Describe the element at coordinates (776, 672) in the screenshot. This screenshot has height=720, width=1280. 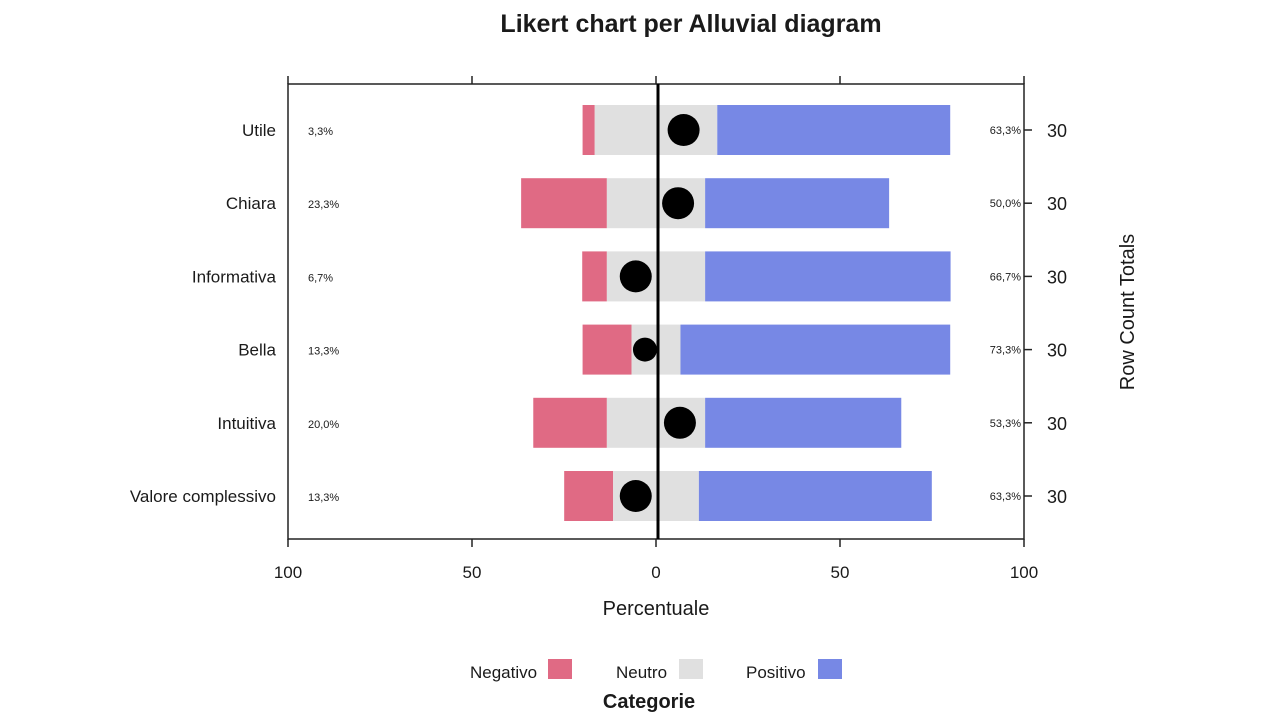
I see `legend-label: Positivo` at that location.